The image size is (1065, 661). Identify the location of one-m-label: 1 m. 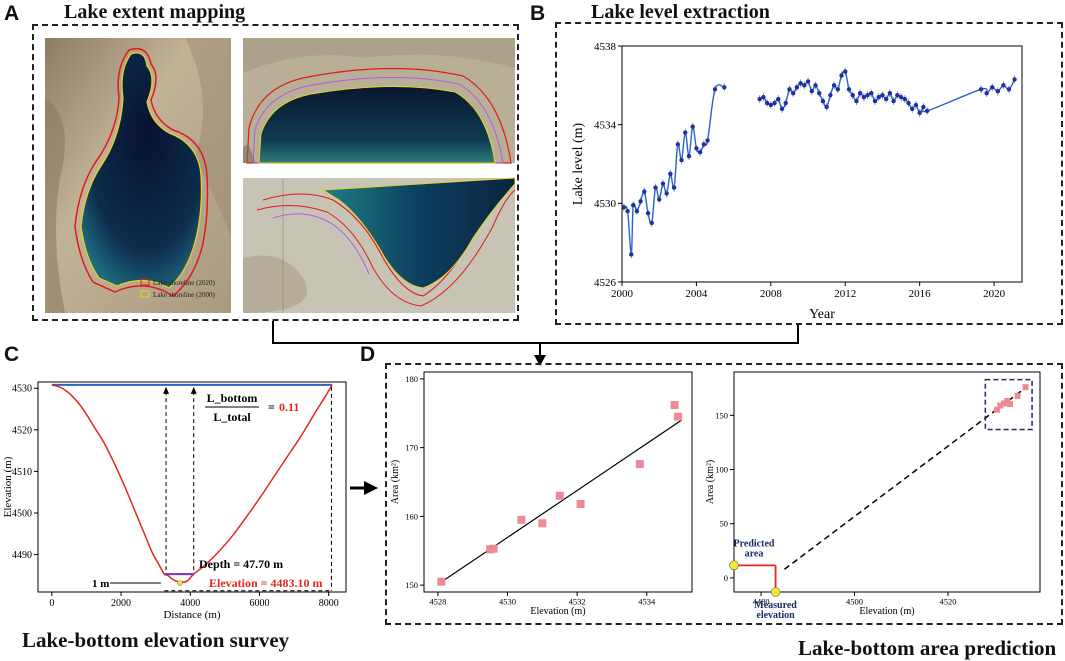
(100, 584).